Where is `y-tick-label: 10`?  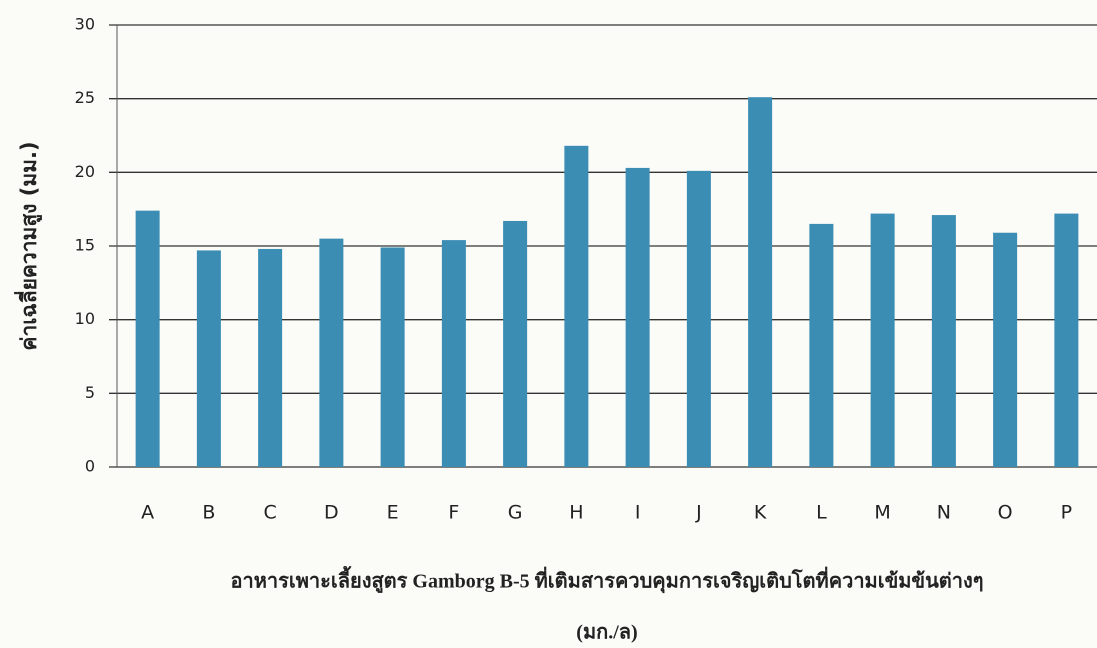
y-tick-label: 10 is located at coordinates (85, 318).